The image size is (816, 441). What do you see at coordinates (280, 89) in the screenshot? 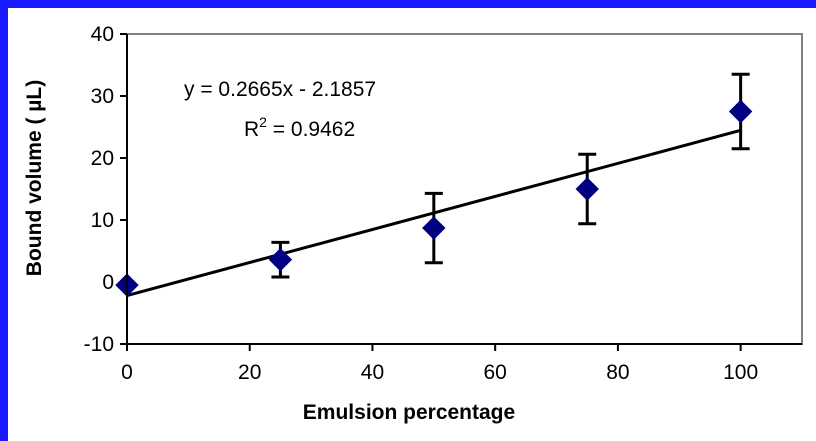
I see `trendline-equation: y = 0.2665x - 2.1857` at bounding box center [280, 89].